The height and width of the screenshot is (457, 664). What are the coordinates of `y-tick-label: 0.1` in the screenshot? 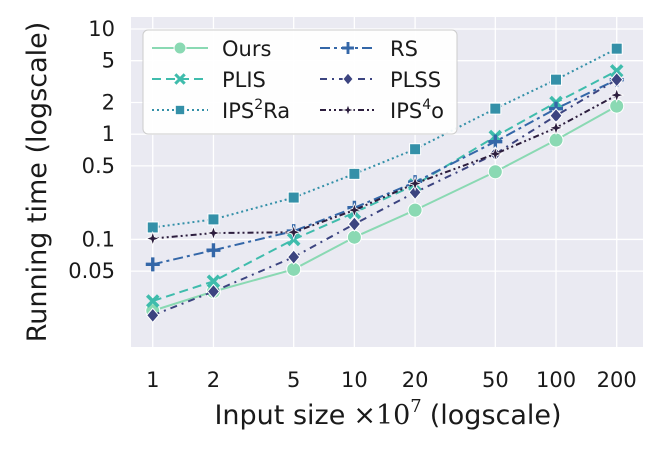 It's located at (98, 239).